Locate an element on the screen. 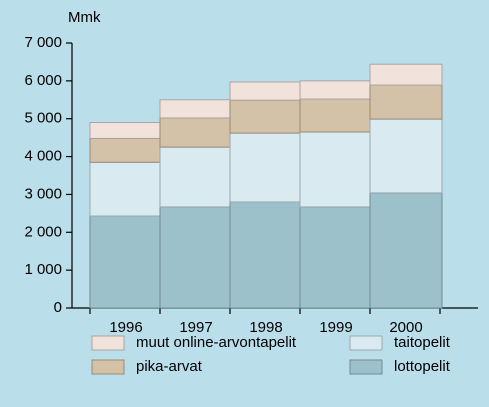 This screenshot has height=407, width=489. y-tick-label: 0 is located at coordinates (58, 307).